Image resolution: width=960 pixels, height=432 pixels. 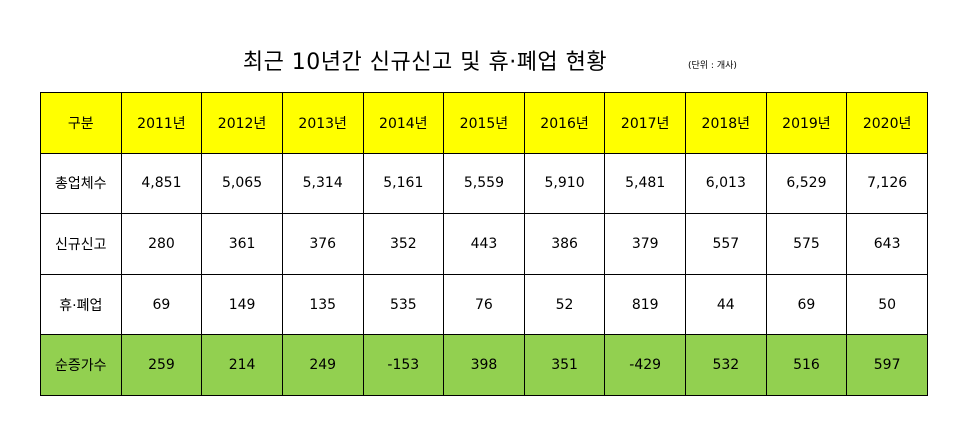 I want to click on table-cell: 819, so click(x=645, y=304).